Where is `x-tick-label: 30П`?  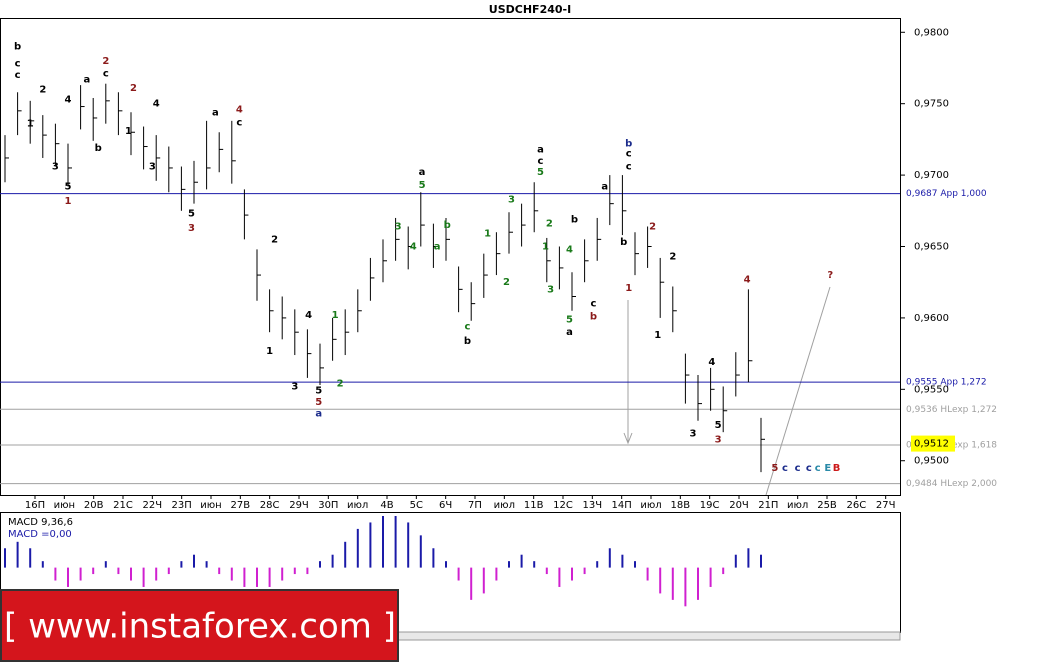 x-tick-label: 30П is located at coordinates (328, 505).